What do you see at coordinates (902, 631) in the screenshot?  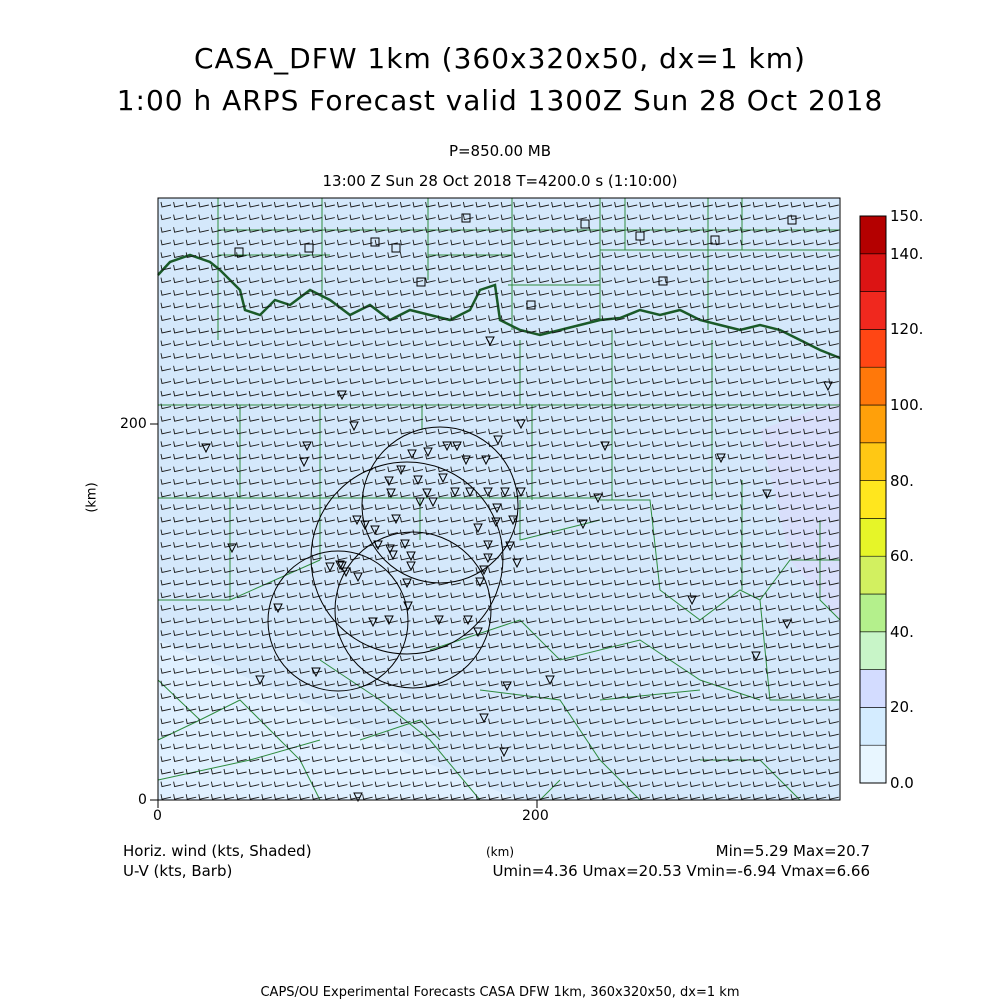 I see `colorbar-label: 40.` at bounding box center [902, 631].